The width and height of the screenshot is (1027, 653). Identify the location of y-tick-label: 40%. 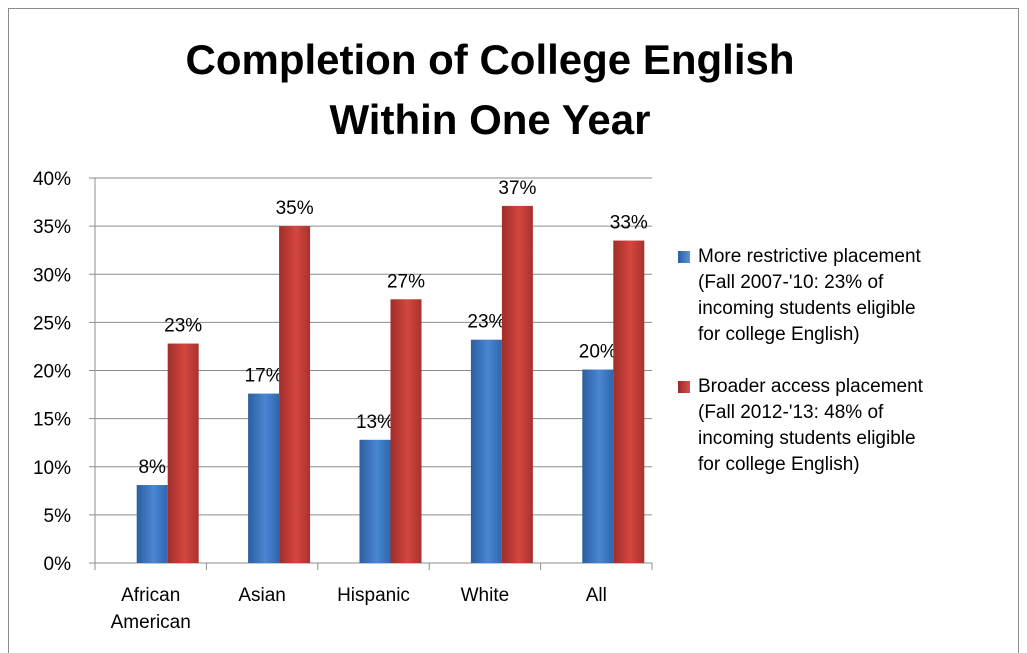
(52, 179).